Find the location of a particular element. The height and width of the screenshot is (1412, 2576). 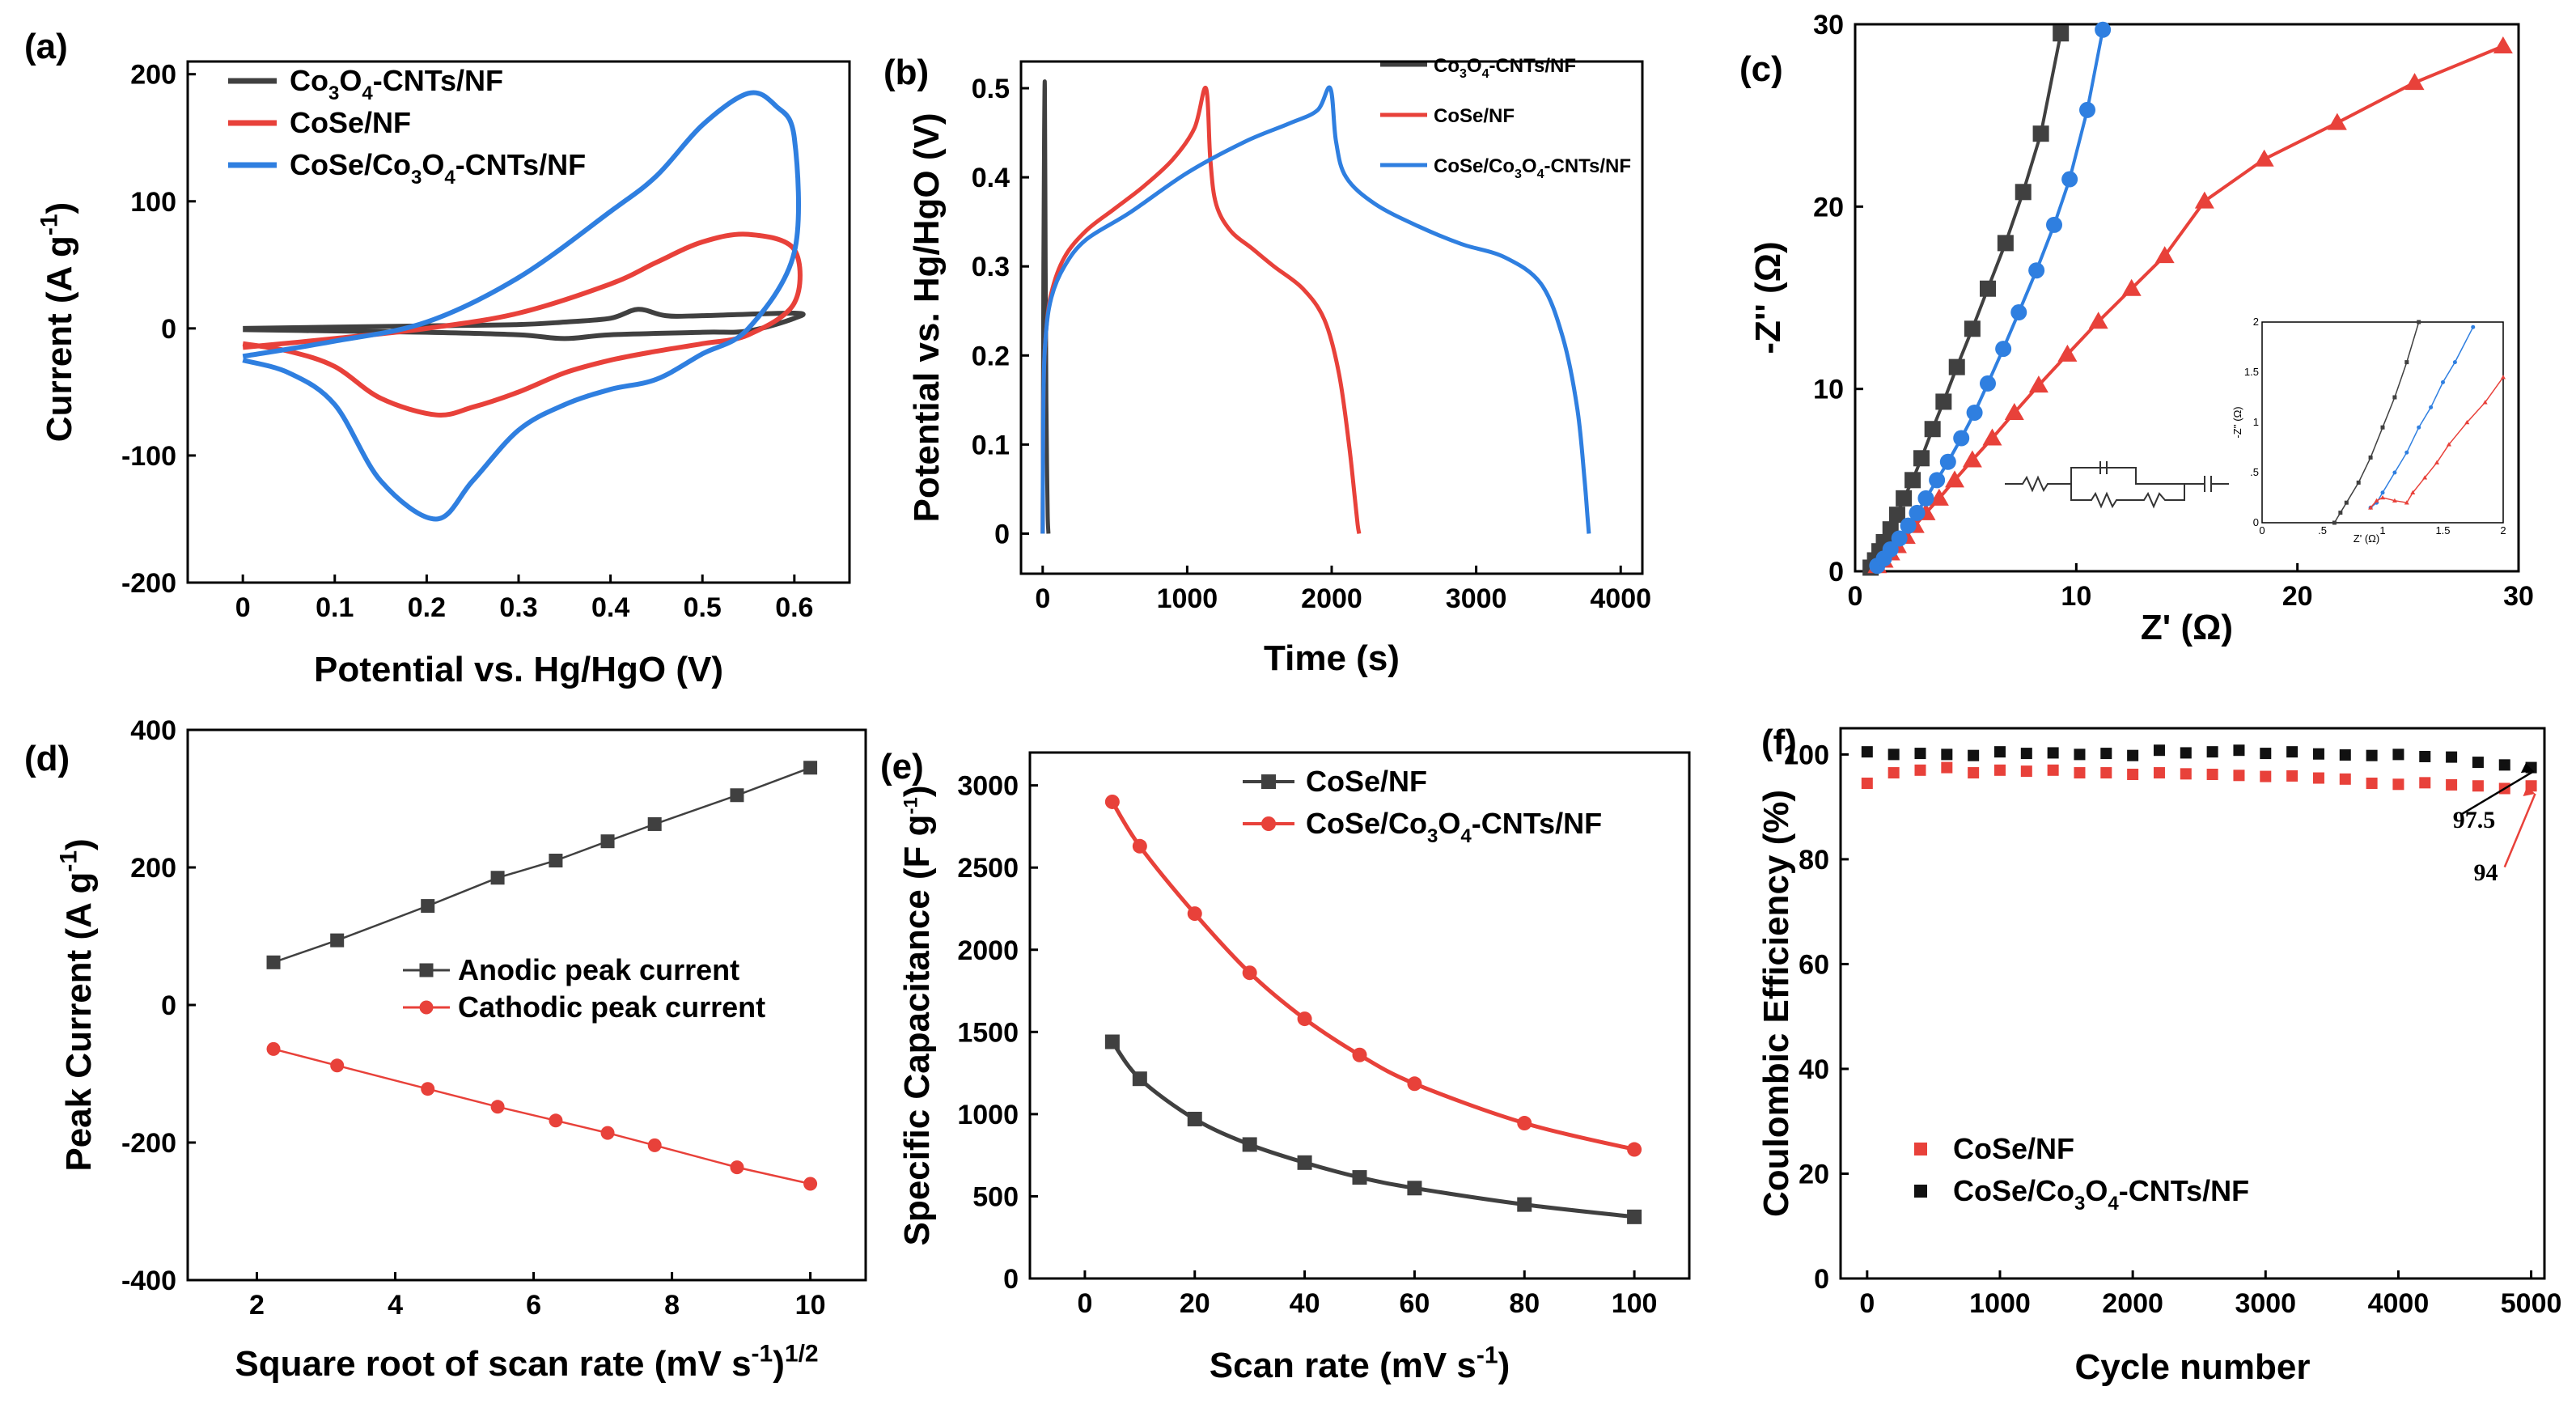

y-axis-label: Current (A g-1) is located at coordinates (57, 322).